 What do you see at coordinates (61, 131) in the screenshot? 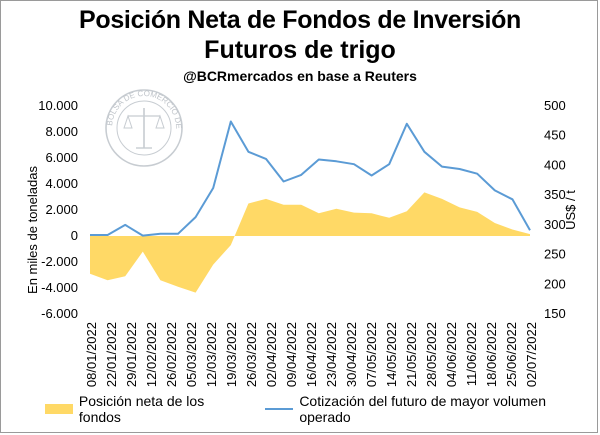
I see `y-tick-label: 8.000` at bounding box center [61, 131].